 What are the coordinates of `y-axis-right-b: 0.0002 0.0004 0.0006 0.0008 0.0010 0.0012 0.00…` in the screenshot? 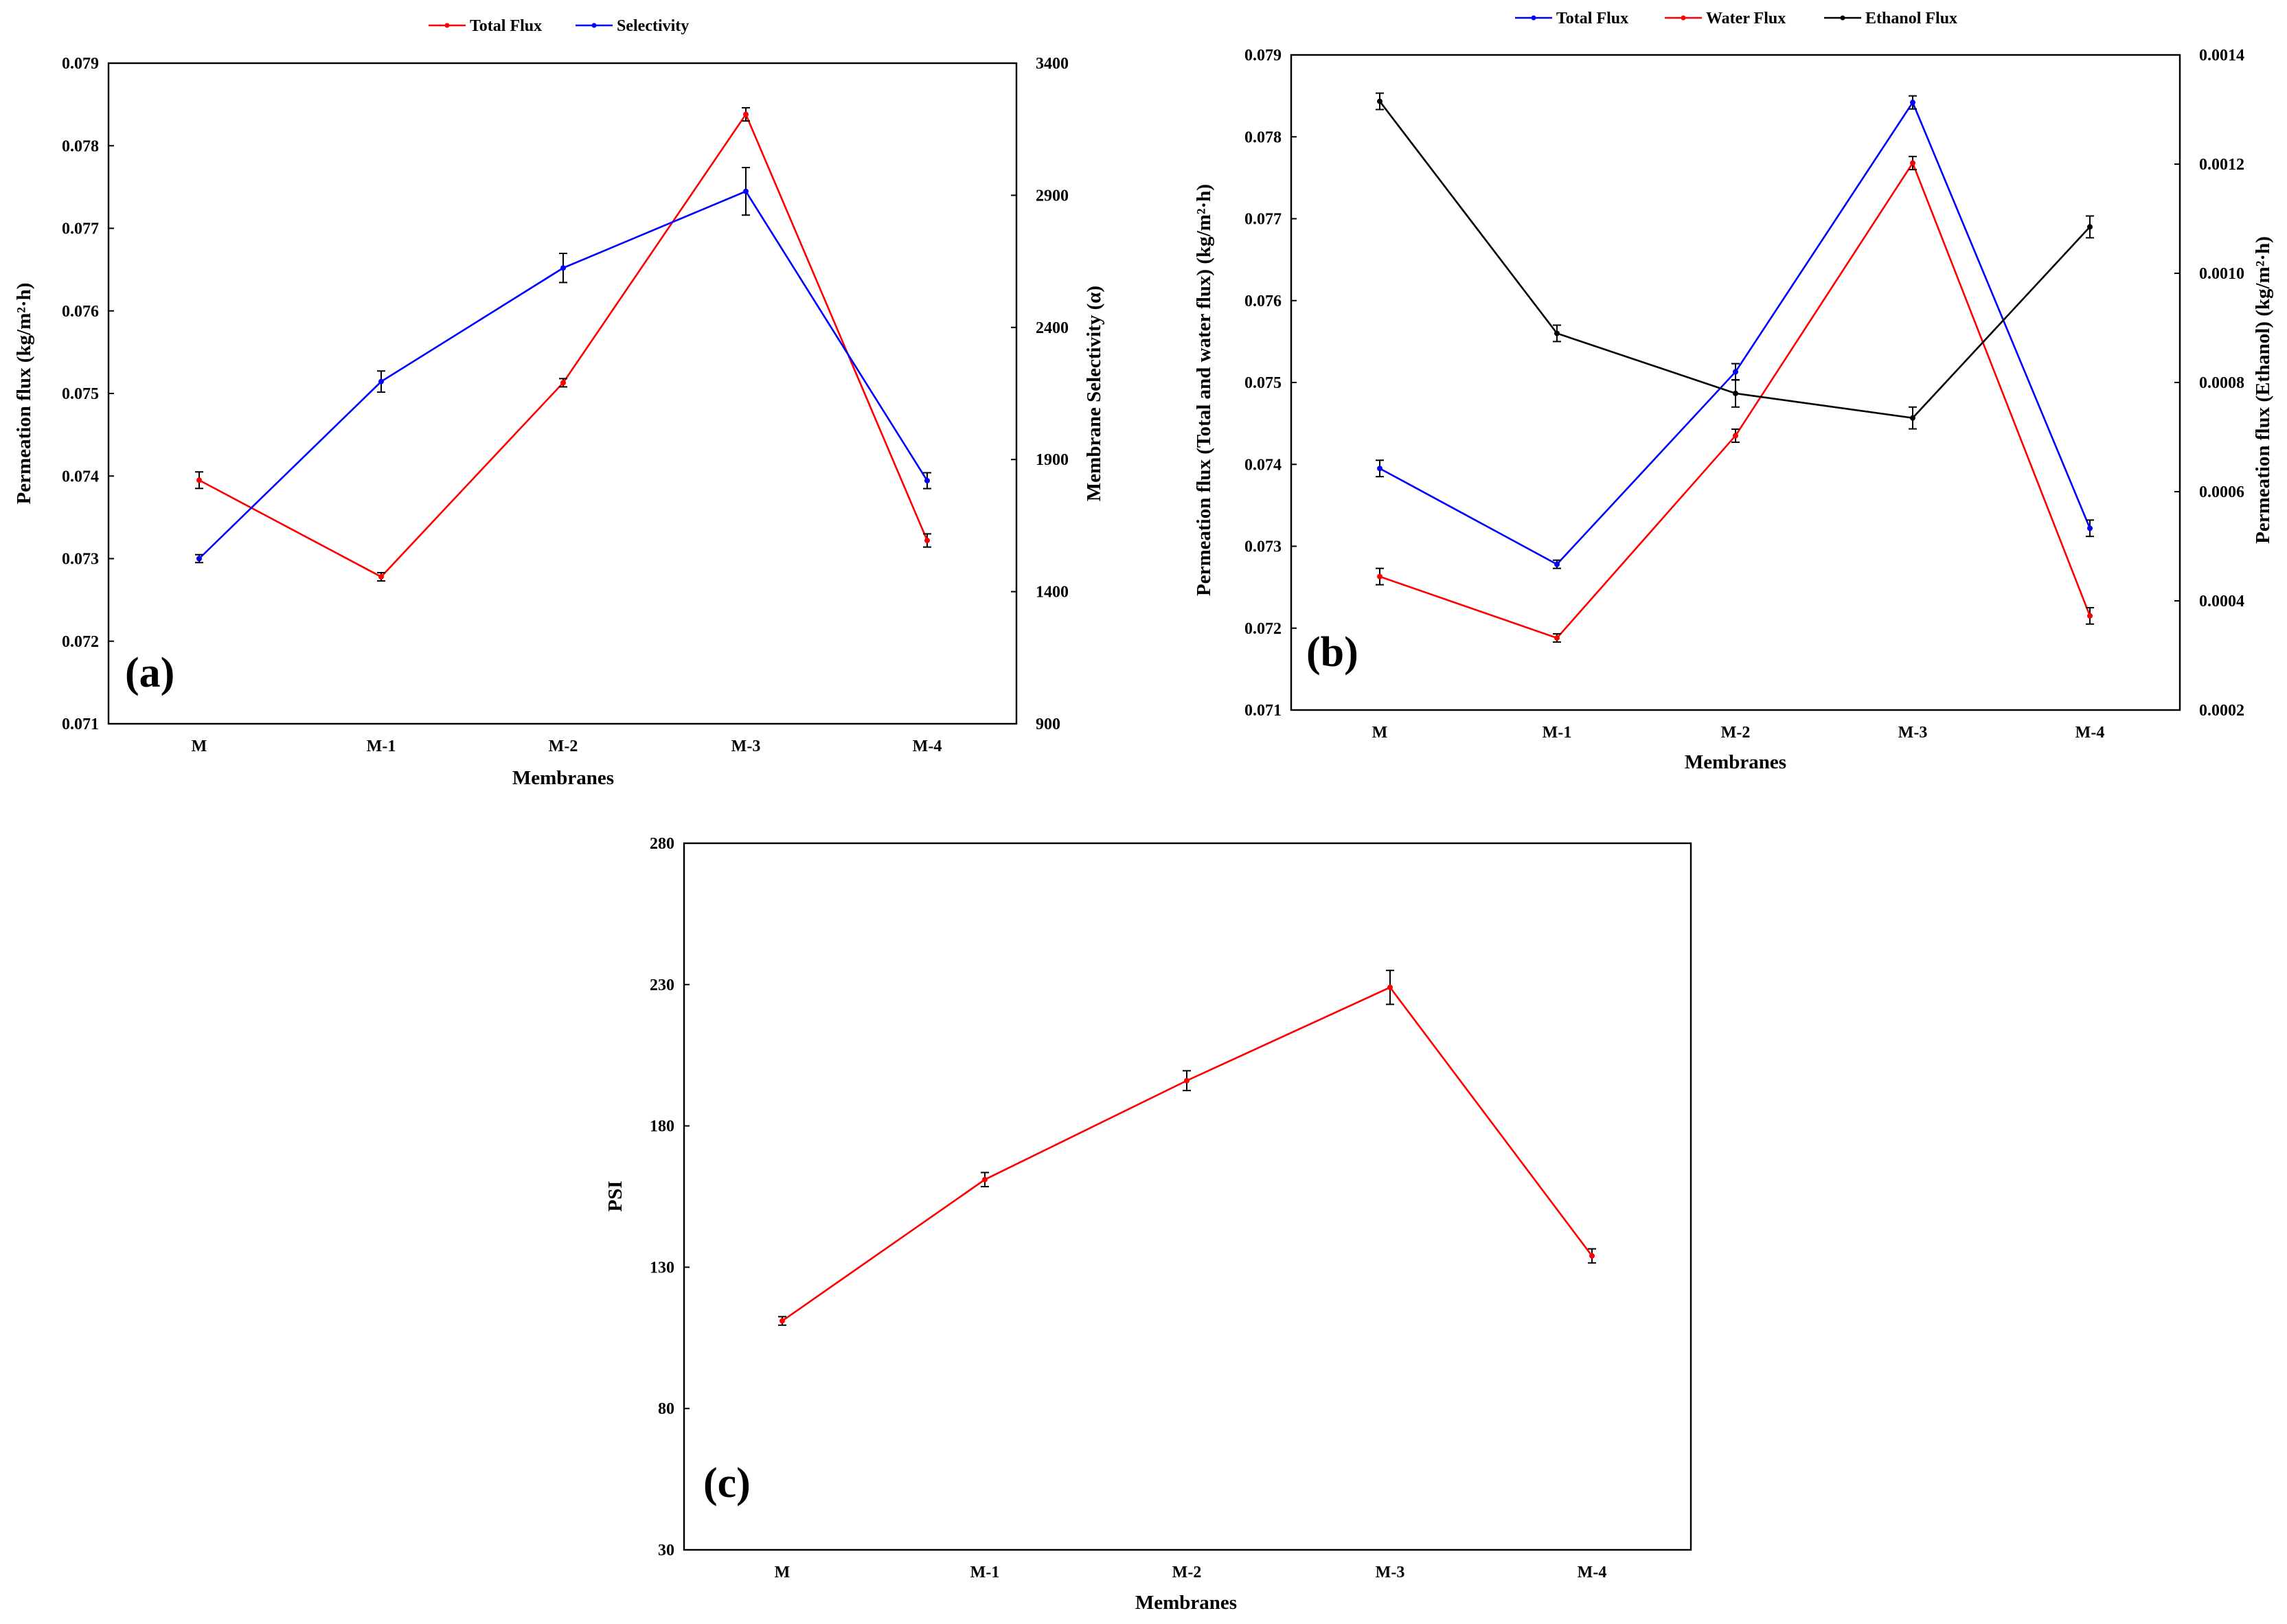 It's located at (2209, 383).